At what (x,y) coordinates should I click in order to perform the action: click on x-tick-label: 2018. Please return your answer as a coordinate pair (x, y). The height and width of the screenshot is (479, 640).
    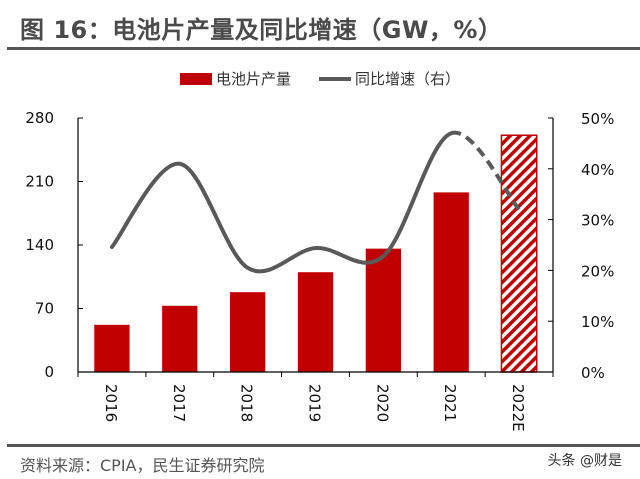
    Looking at the image, I should click on (247, 403).